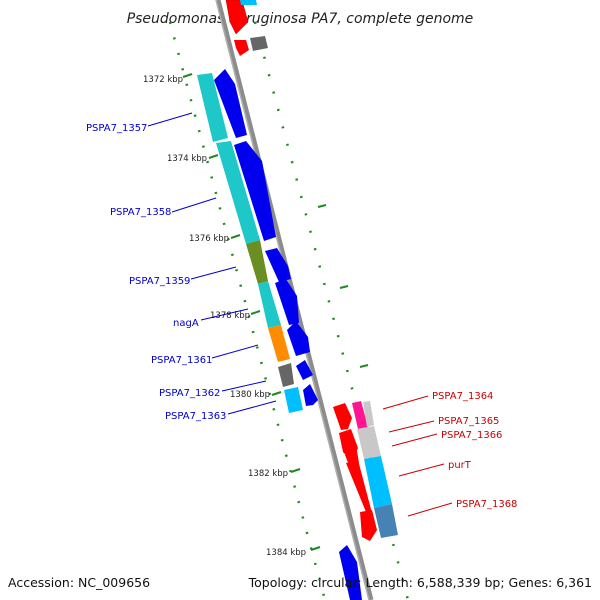 The height and width of the screenshot is (600, 600). I want to click on ruler-label: 1382 kbp, so click(268, 474).